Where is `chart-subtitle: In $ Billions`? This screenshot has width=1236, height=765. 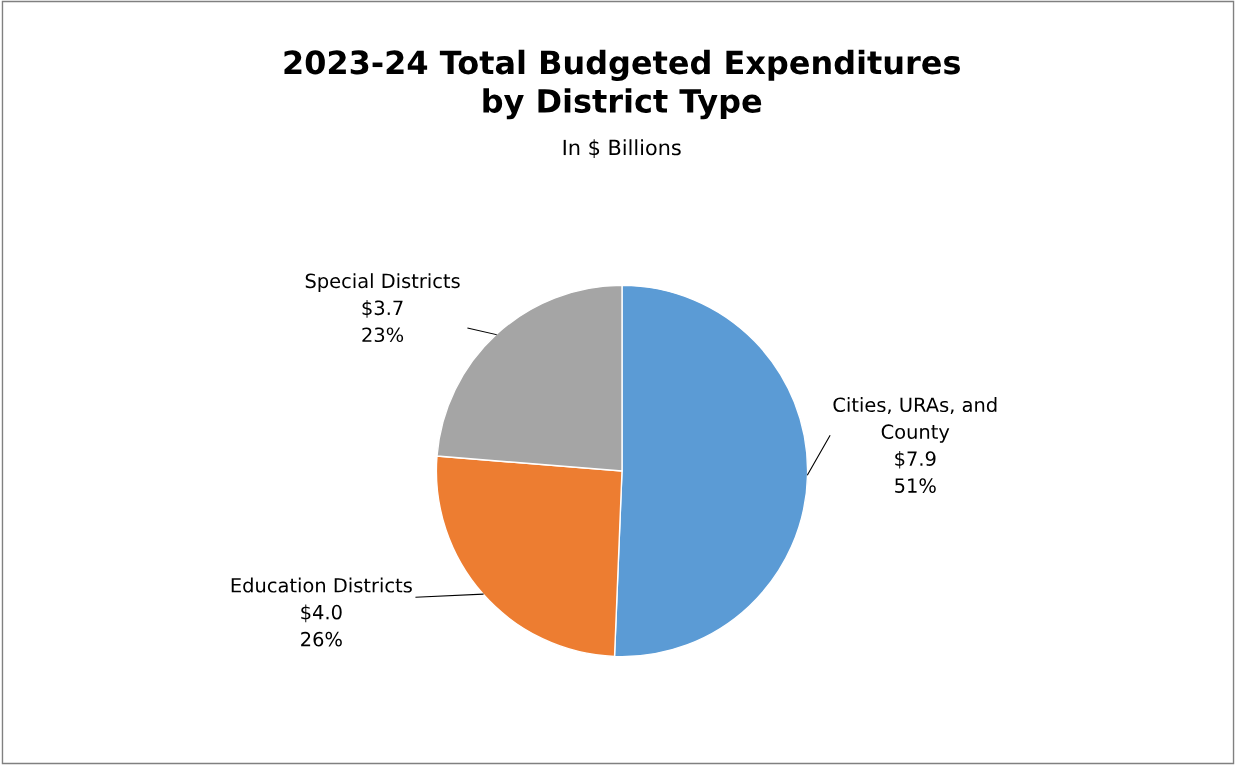
chart-subtitle: In $ Billions is located at coordinates (622, 149).